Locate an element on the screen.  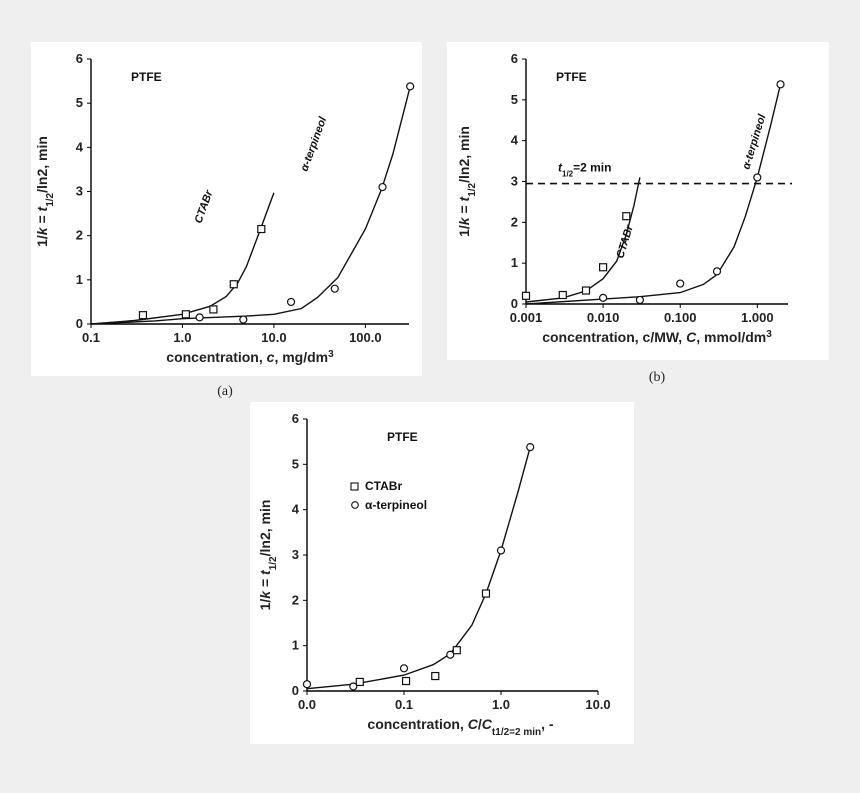
x-tick-label: 100.0 is located at coordinates (365, 337).